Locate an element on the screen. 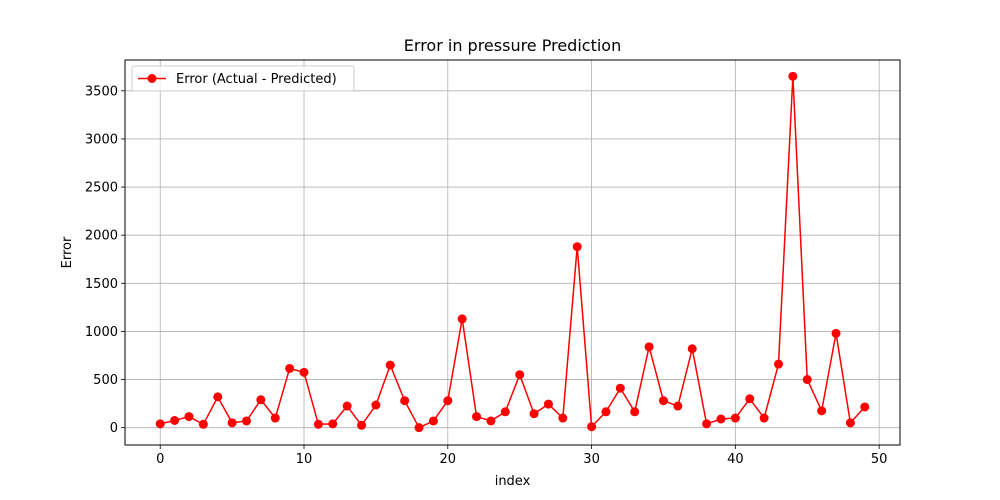 This screenshot has height=500, width=1000. y-tick-label: 0 is located at coordinates (114, 428).